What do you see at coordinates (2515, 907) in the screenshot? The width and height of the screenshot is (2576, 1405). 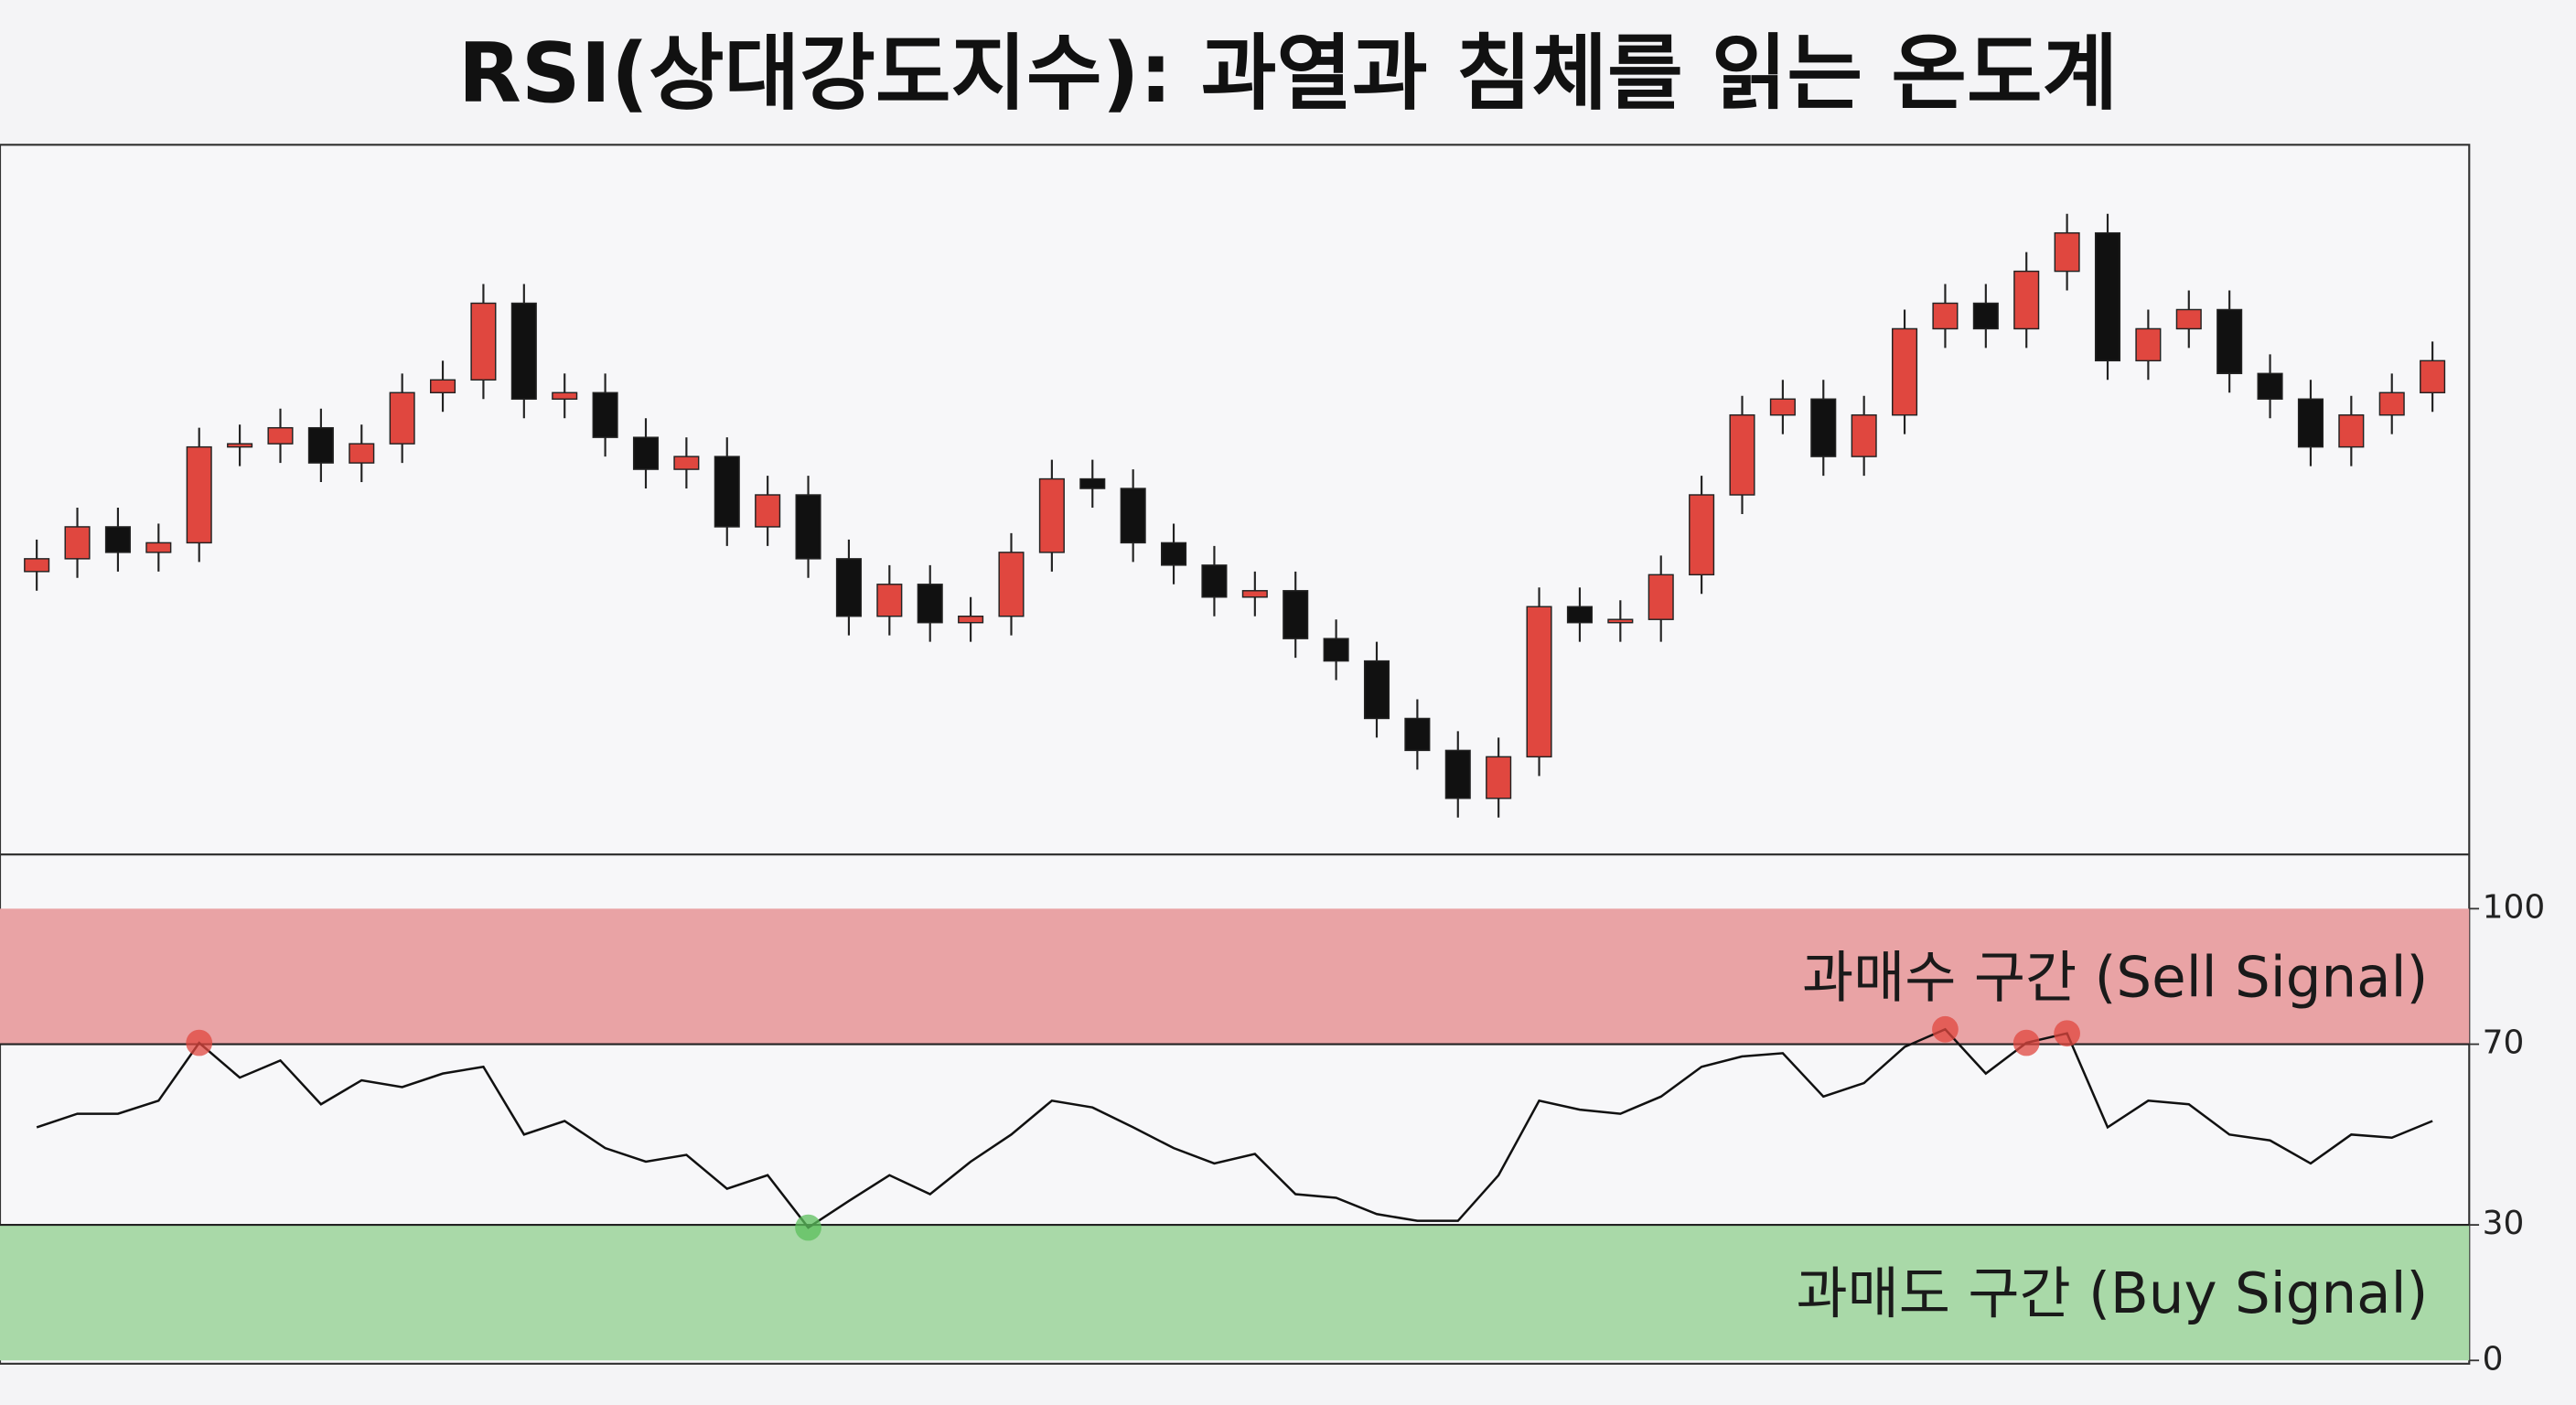 I see `y-tick-label: 100` at bounding box center [2515, 907].